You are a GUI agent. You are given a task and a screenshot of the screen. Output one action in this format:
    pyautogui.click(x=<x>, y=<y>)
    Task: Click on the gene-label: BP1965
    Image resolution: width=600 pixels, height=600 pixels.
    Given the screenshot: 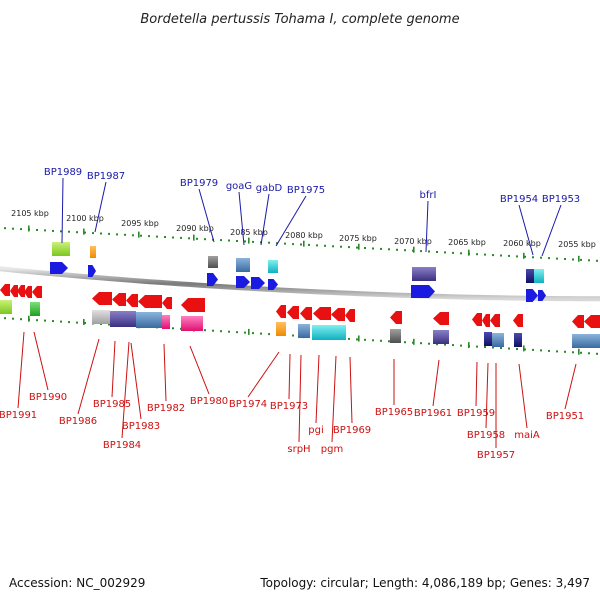 What is the action you would take?
    pyautogui.click(x=394, y=412)
    